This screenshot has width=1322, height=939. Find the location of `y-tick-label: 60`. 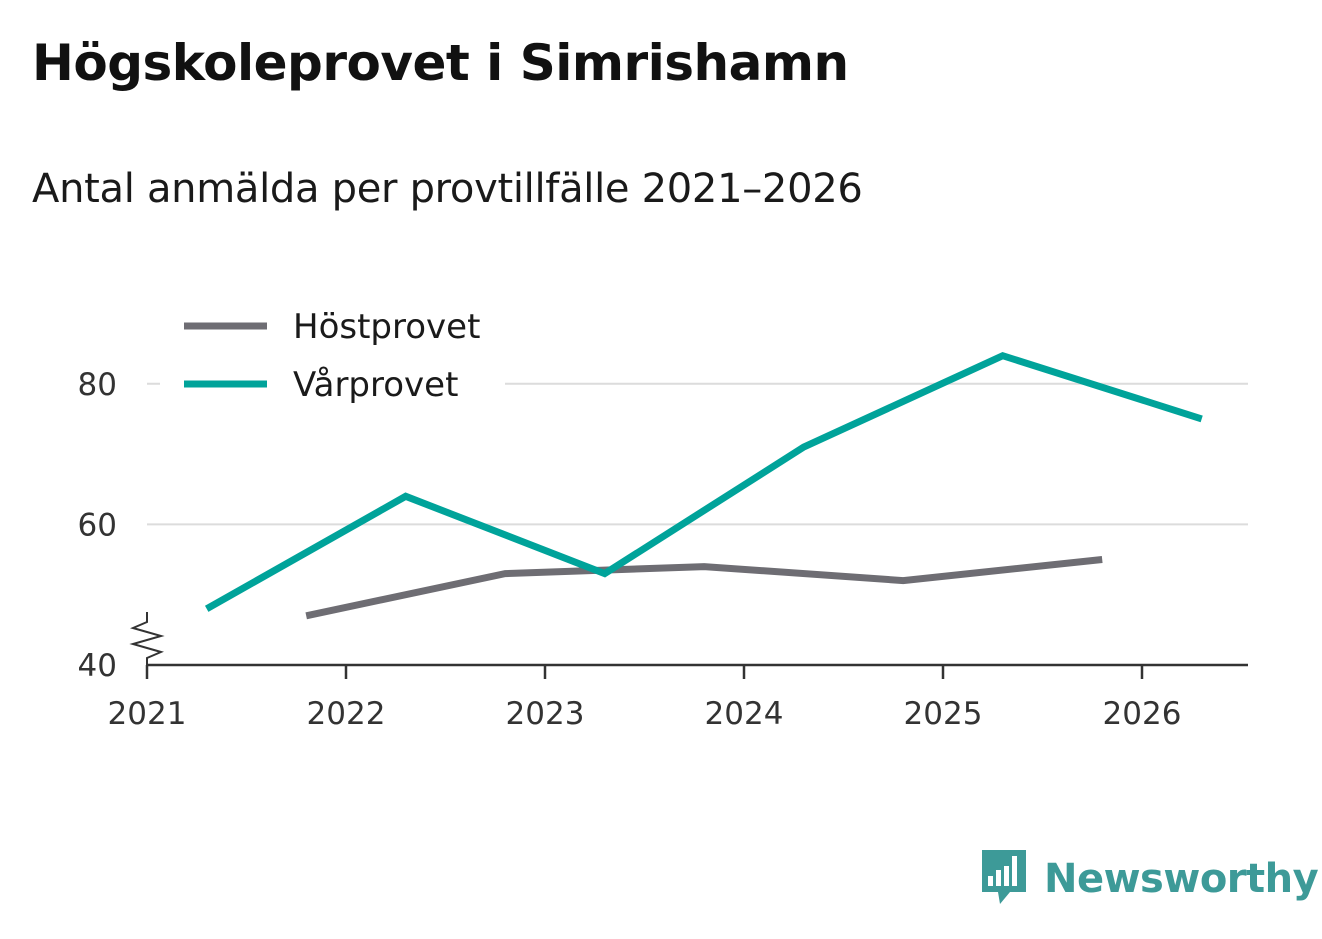

y-tick-label: 60 is located at coordinates (97, 525).